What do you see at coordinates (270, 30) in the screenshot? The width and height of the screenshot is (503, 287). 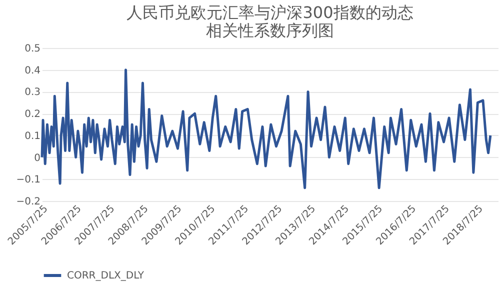 I see `text: 相关性系数序列图` at bounding box center [270, 30].